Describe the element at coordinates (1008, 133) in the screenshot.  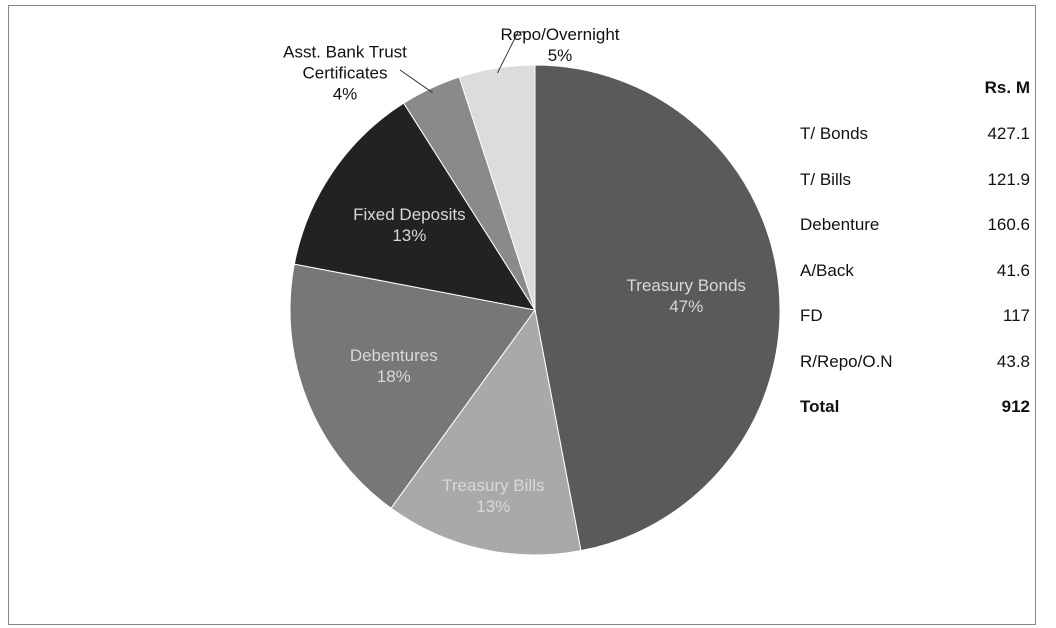
I see `row-value: 427.1` at that location.